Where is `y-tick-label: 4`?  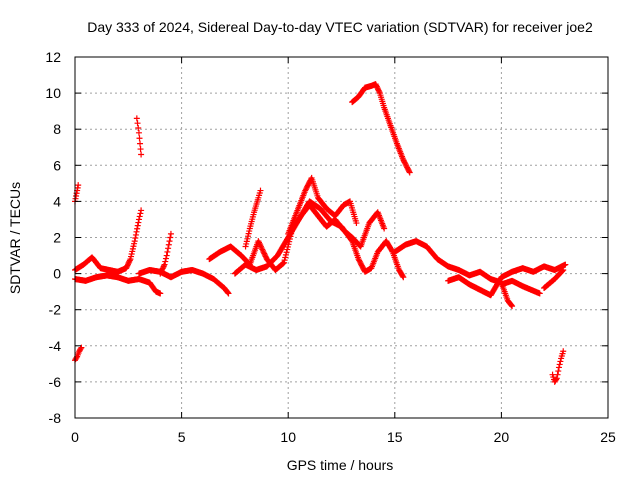 y-tick-label: 4 is located at coordinates (57, 201).